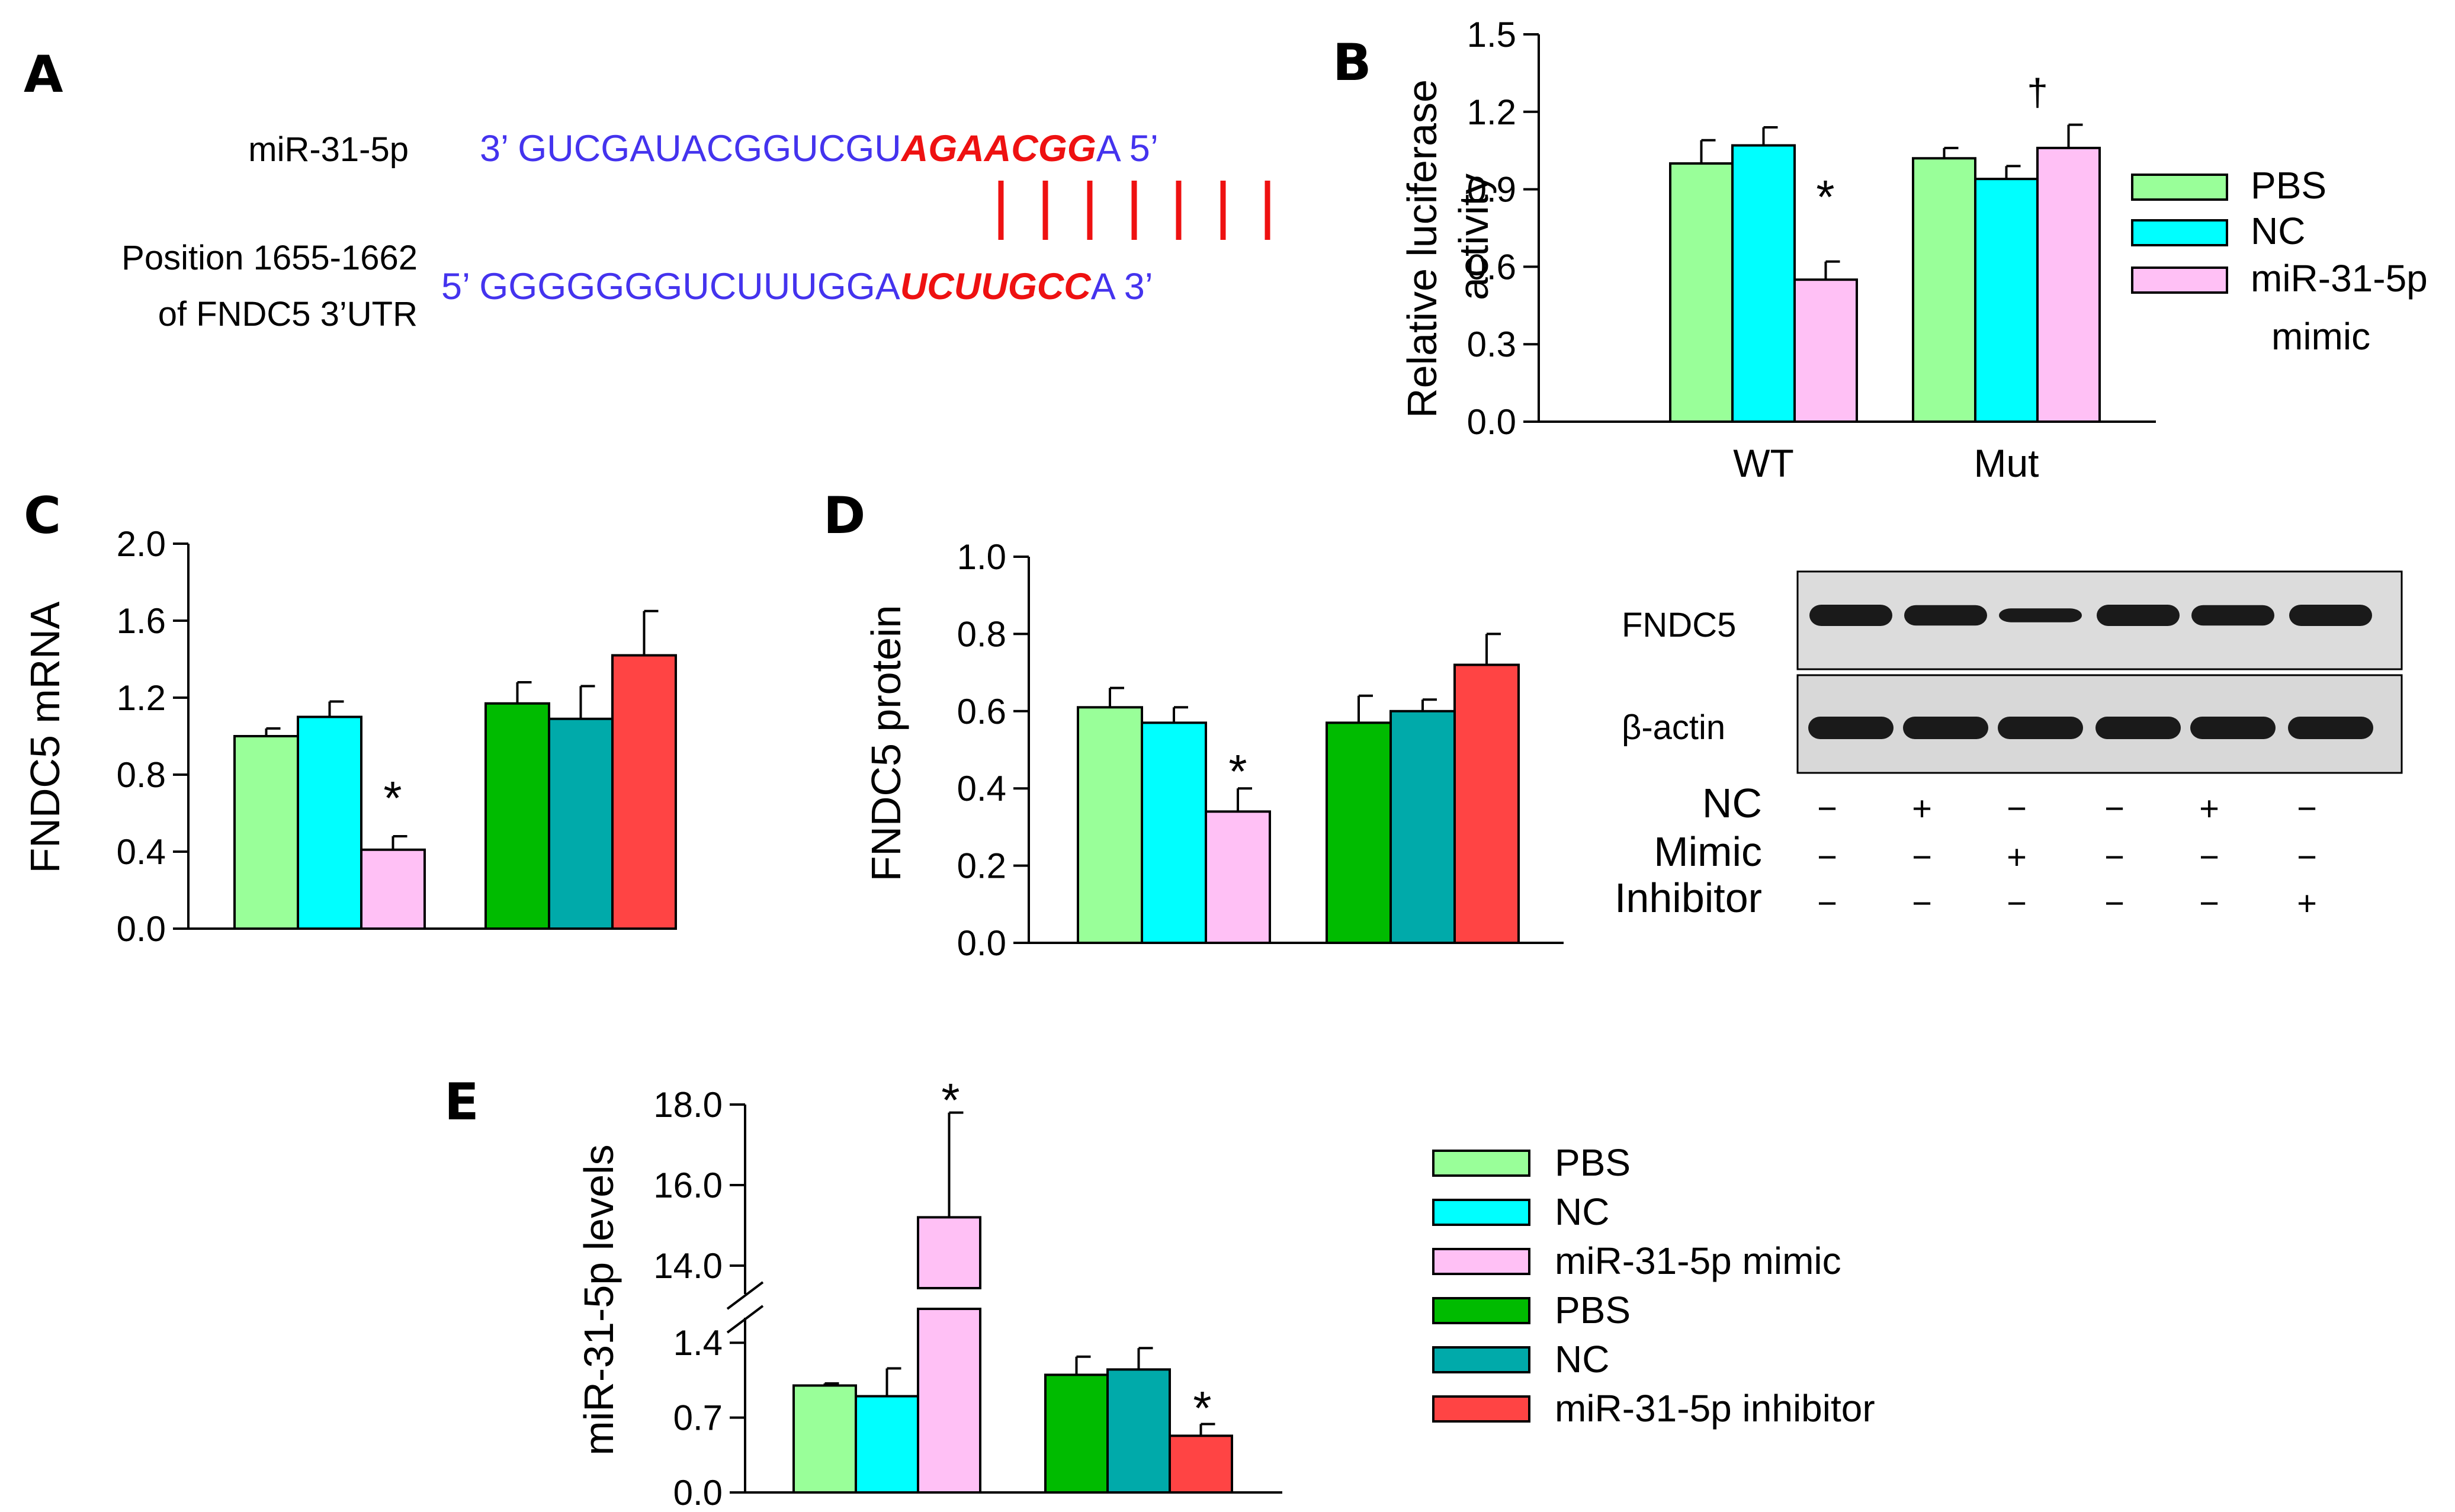 This screenshot has height=1512, width=2455. I want to click on blot-label-fndc5: FNDC5, so click(1679, 625).